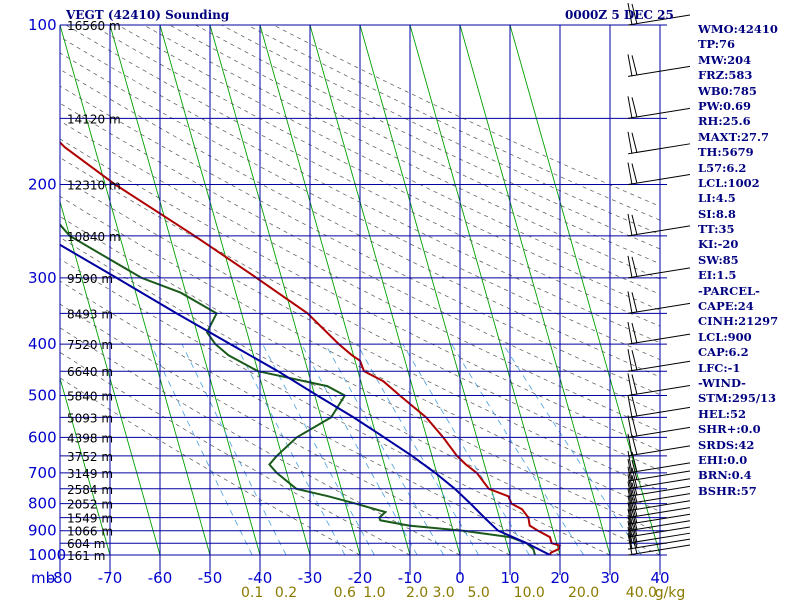 This screenshot has width=800, height=600. I want to click on mixing-ratio-tick-label: 3.0, so click(443, 592).